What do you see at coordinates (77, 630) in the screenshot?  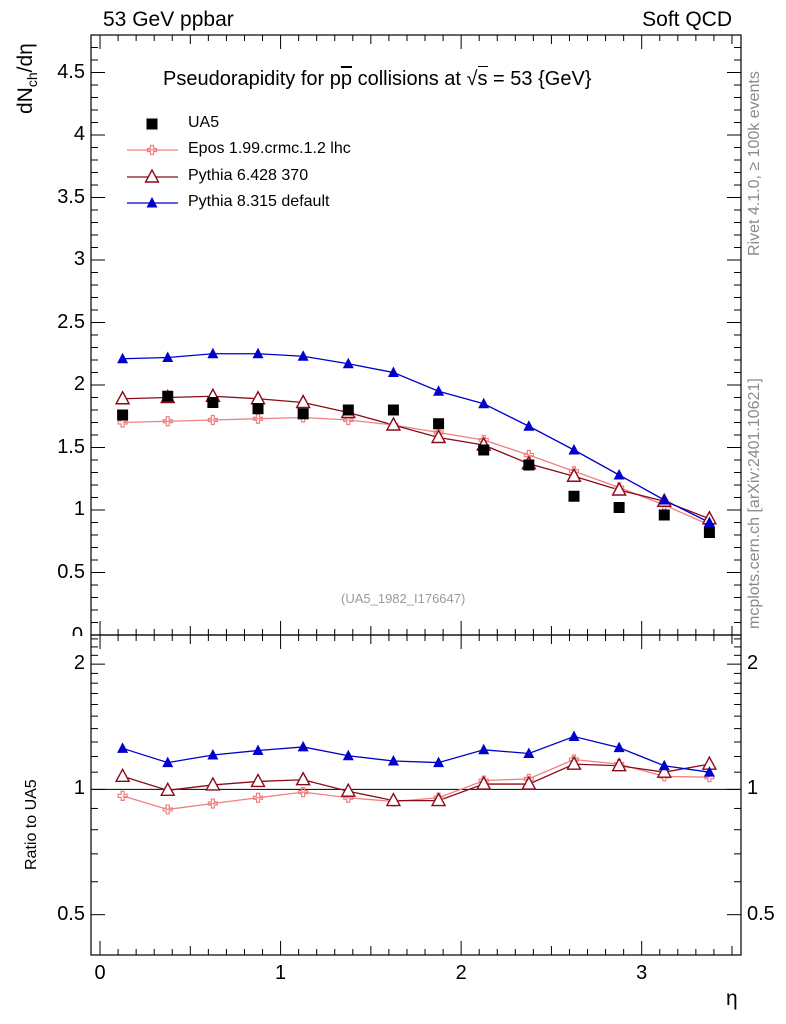 I see `main-y-tick-label-zero: 0` at bounding box center [77, 630].